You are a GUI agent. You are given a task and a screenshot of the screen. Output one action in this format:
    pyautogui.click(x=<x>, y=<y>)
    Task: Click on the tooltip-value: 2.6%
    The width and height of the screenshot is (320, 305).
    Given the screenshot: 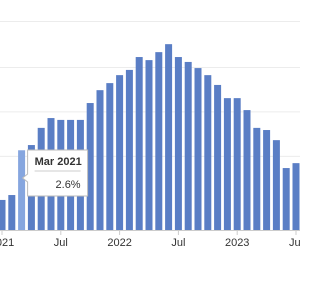 What is the action you would take?
    pyautogui.click(x=68, y=185)
    